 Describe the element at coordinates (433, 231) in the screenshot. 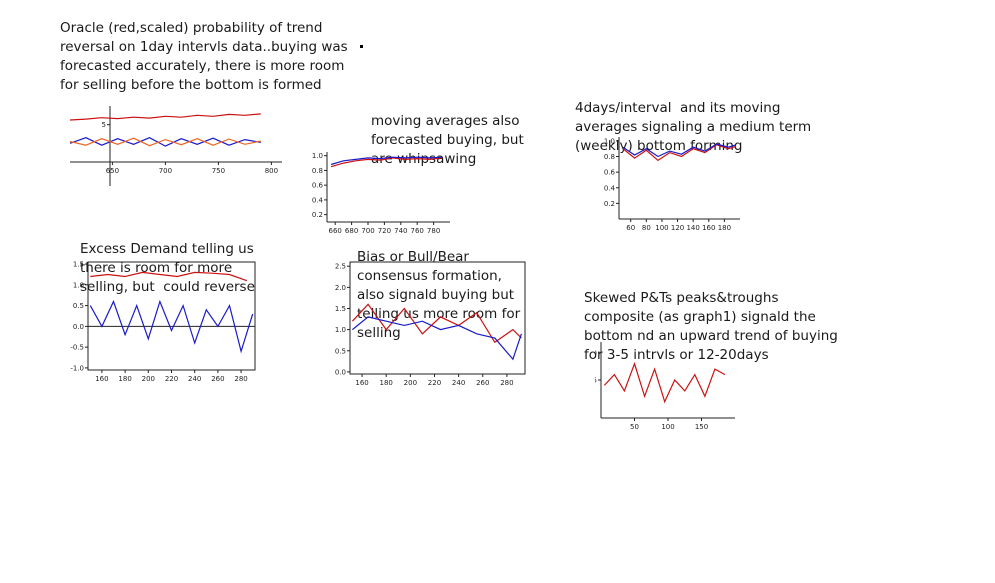

I see `x-tick-label: 780` at that location.